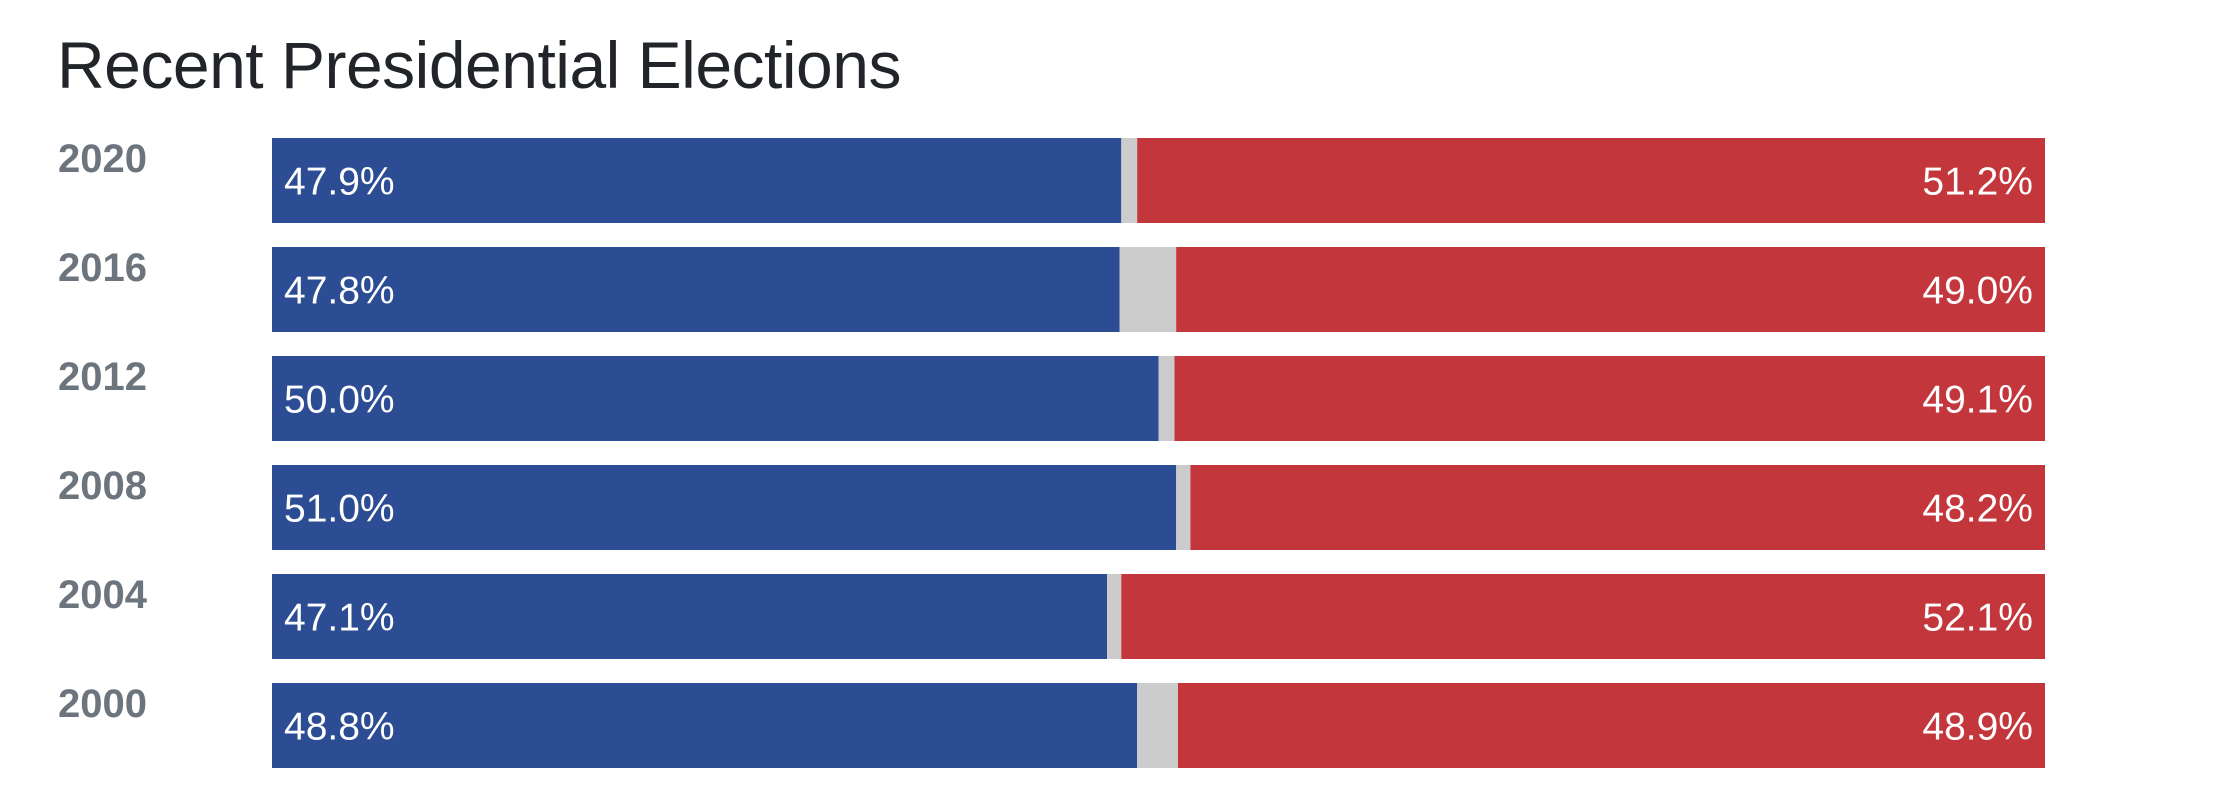  What do you see at coordinates (339, 727) in the screenshot?
I see `dem-pct-label: 48.8%` at bounding box center [339, 727].